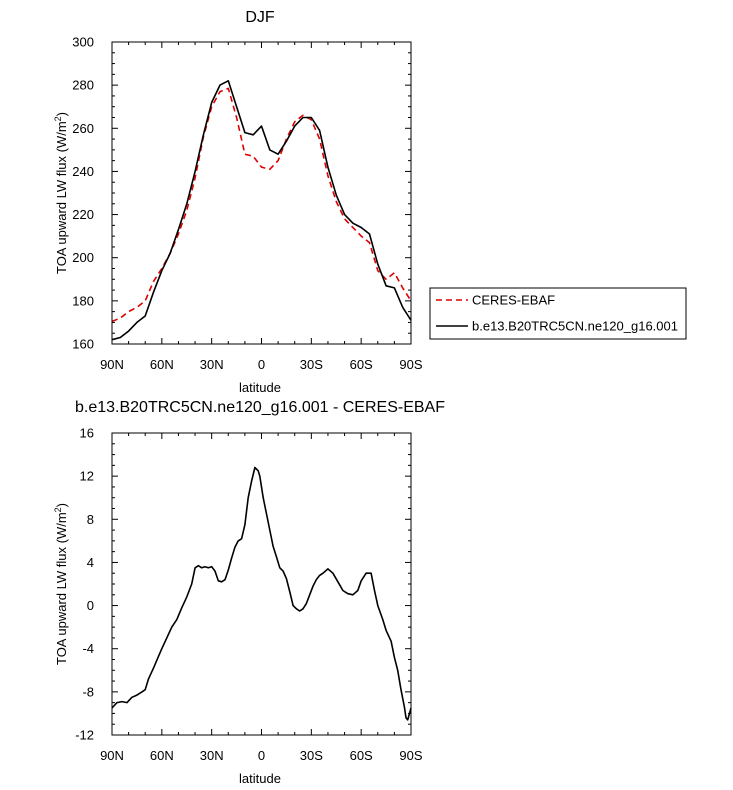  What do you see at coordinates (90, 605) in the screenshot?
I see `y-tick-label: 0` at bounding box center [90, 605].